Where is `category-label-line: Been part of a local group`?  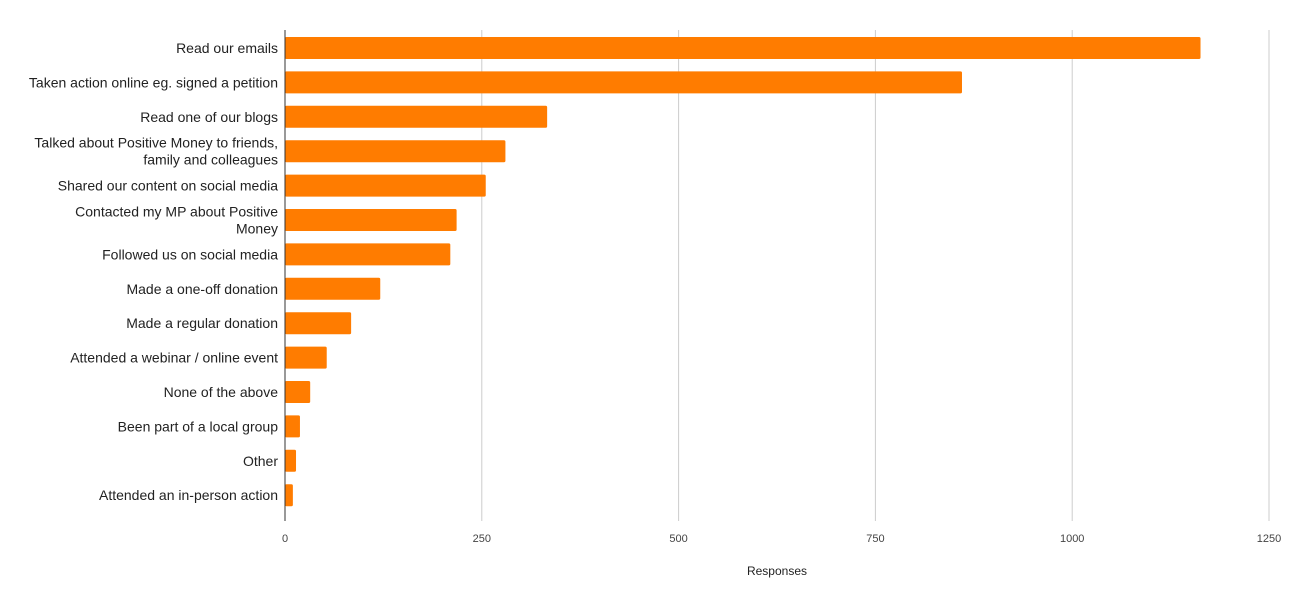
category-label-line: Been part of a local group is located at coordinates (198, 426).